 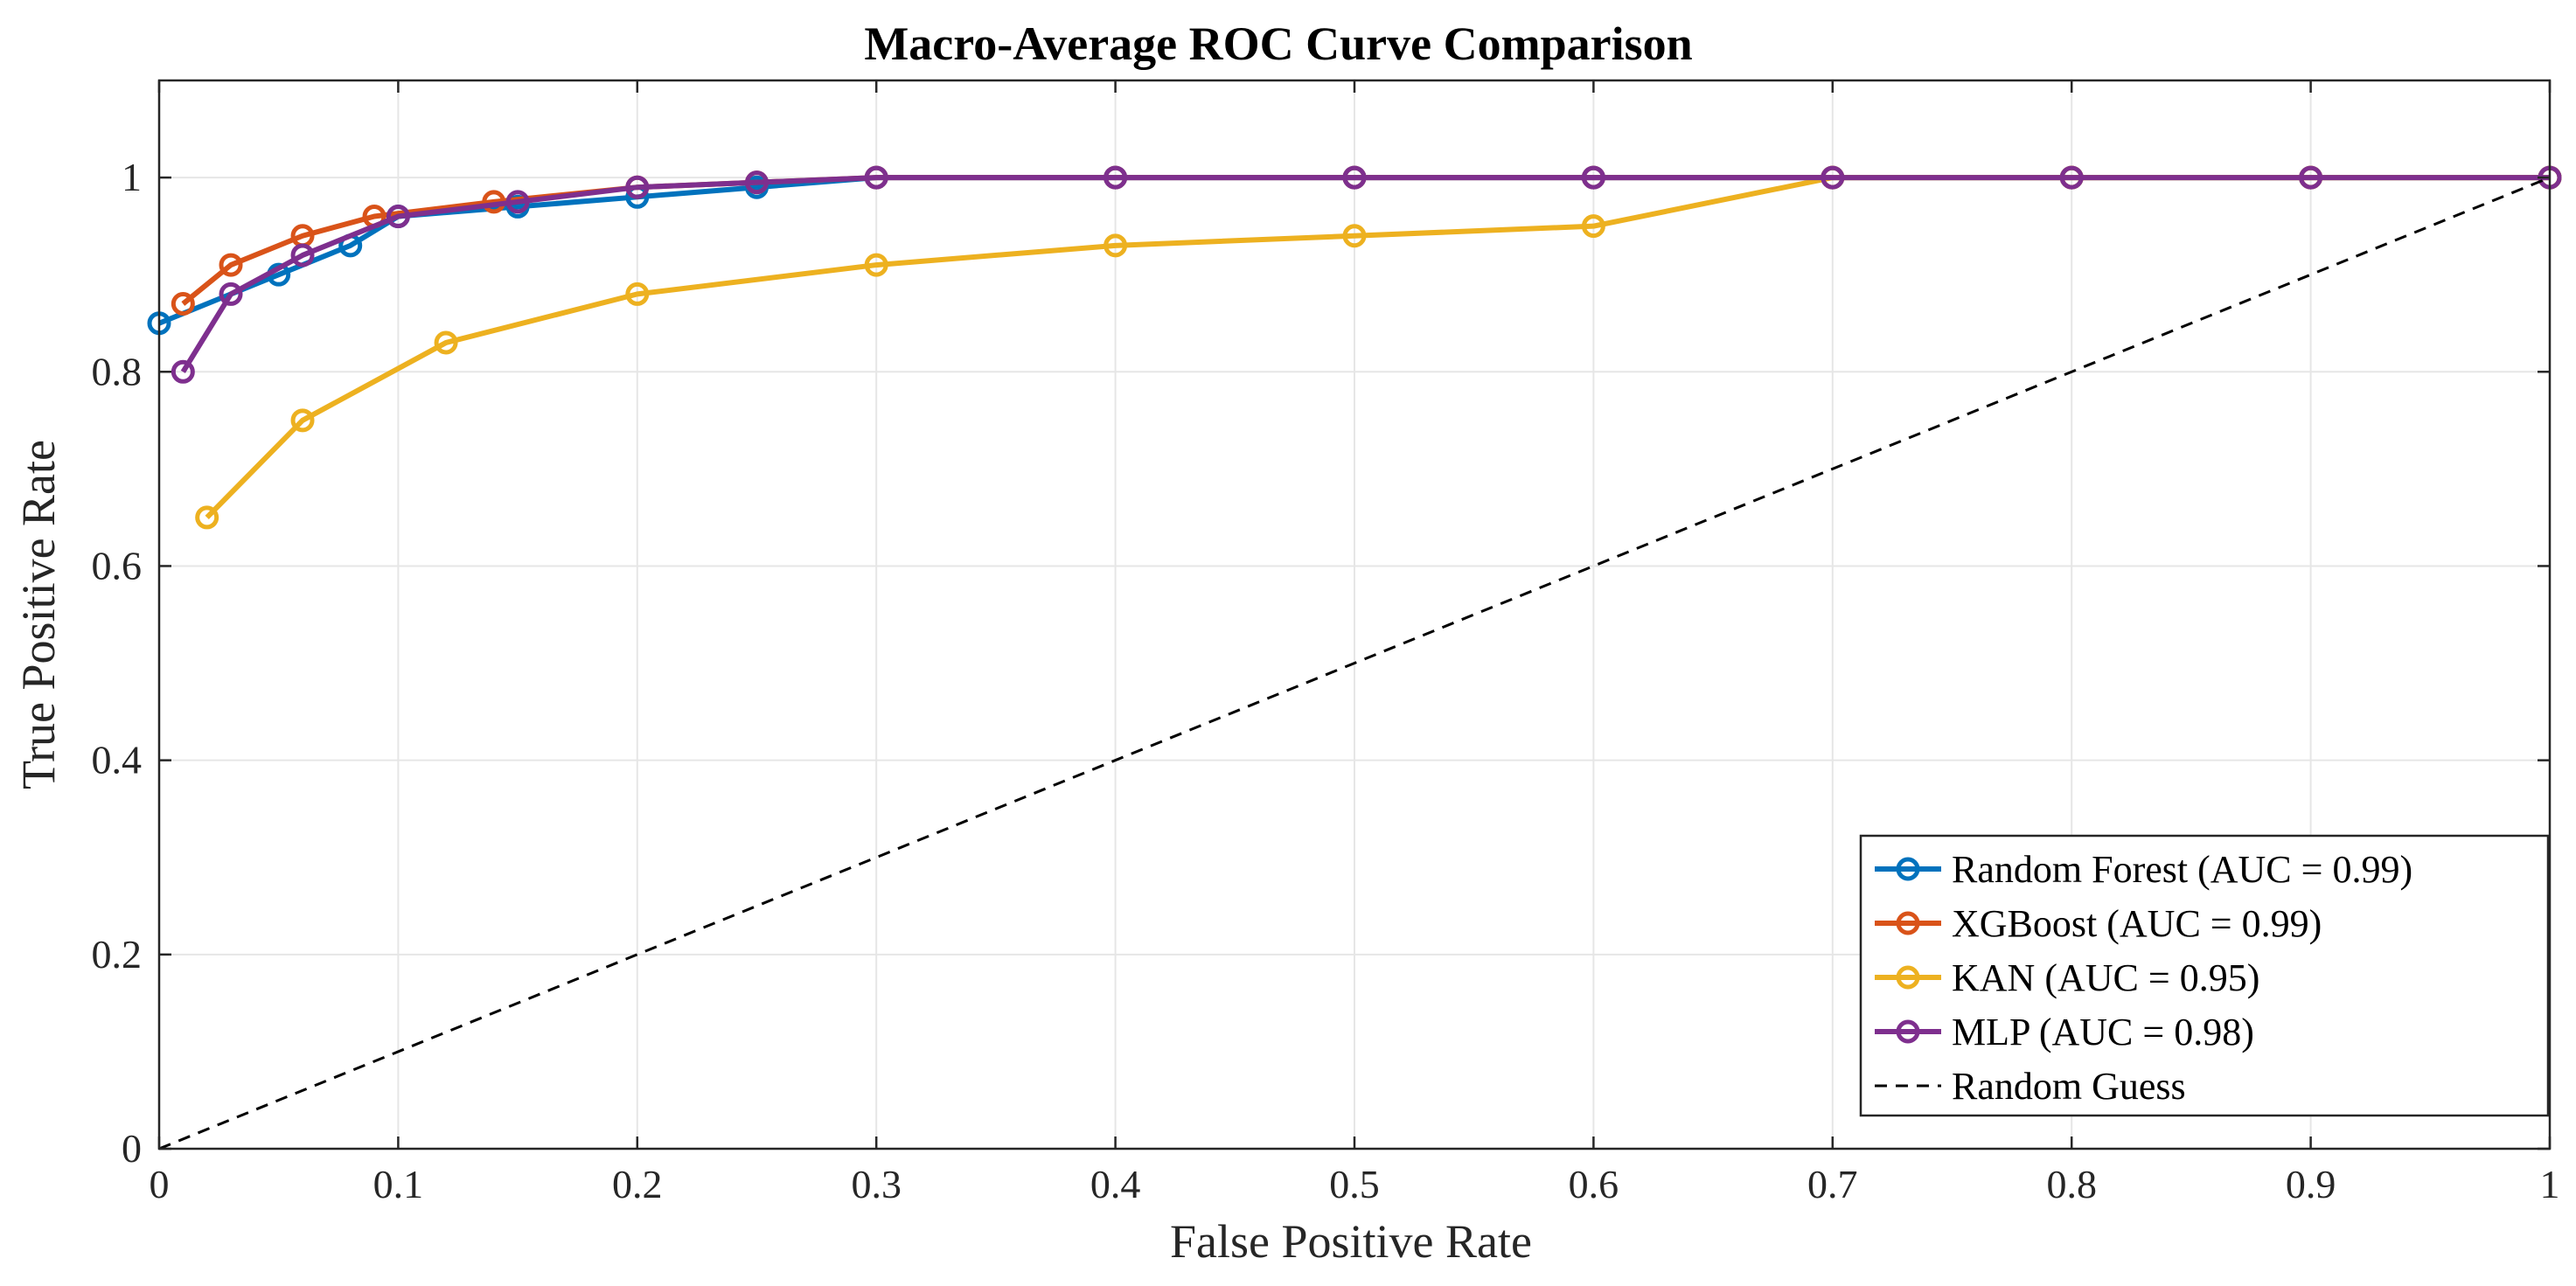 What do you see at coordinates (2311, 1184) in the screenshot?
I see `x-tick-label: 0.9` at bounding box center [2311, 1184].